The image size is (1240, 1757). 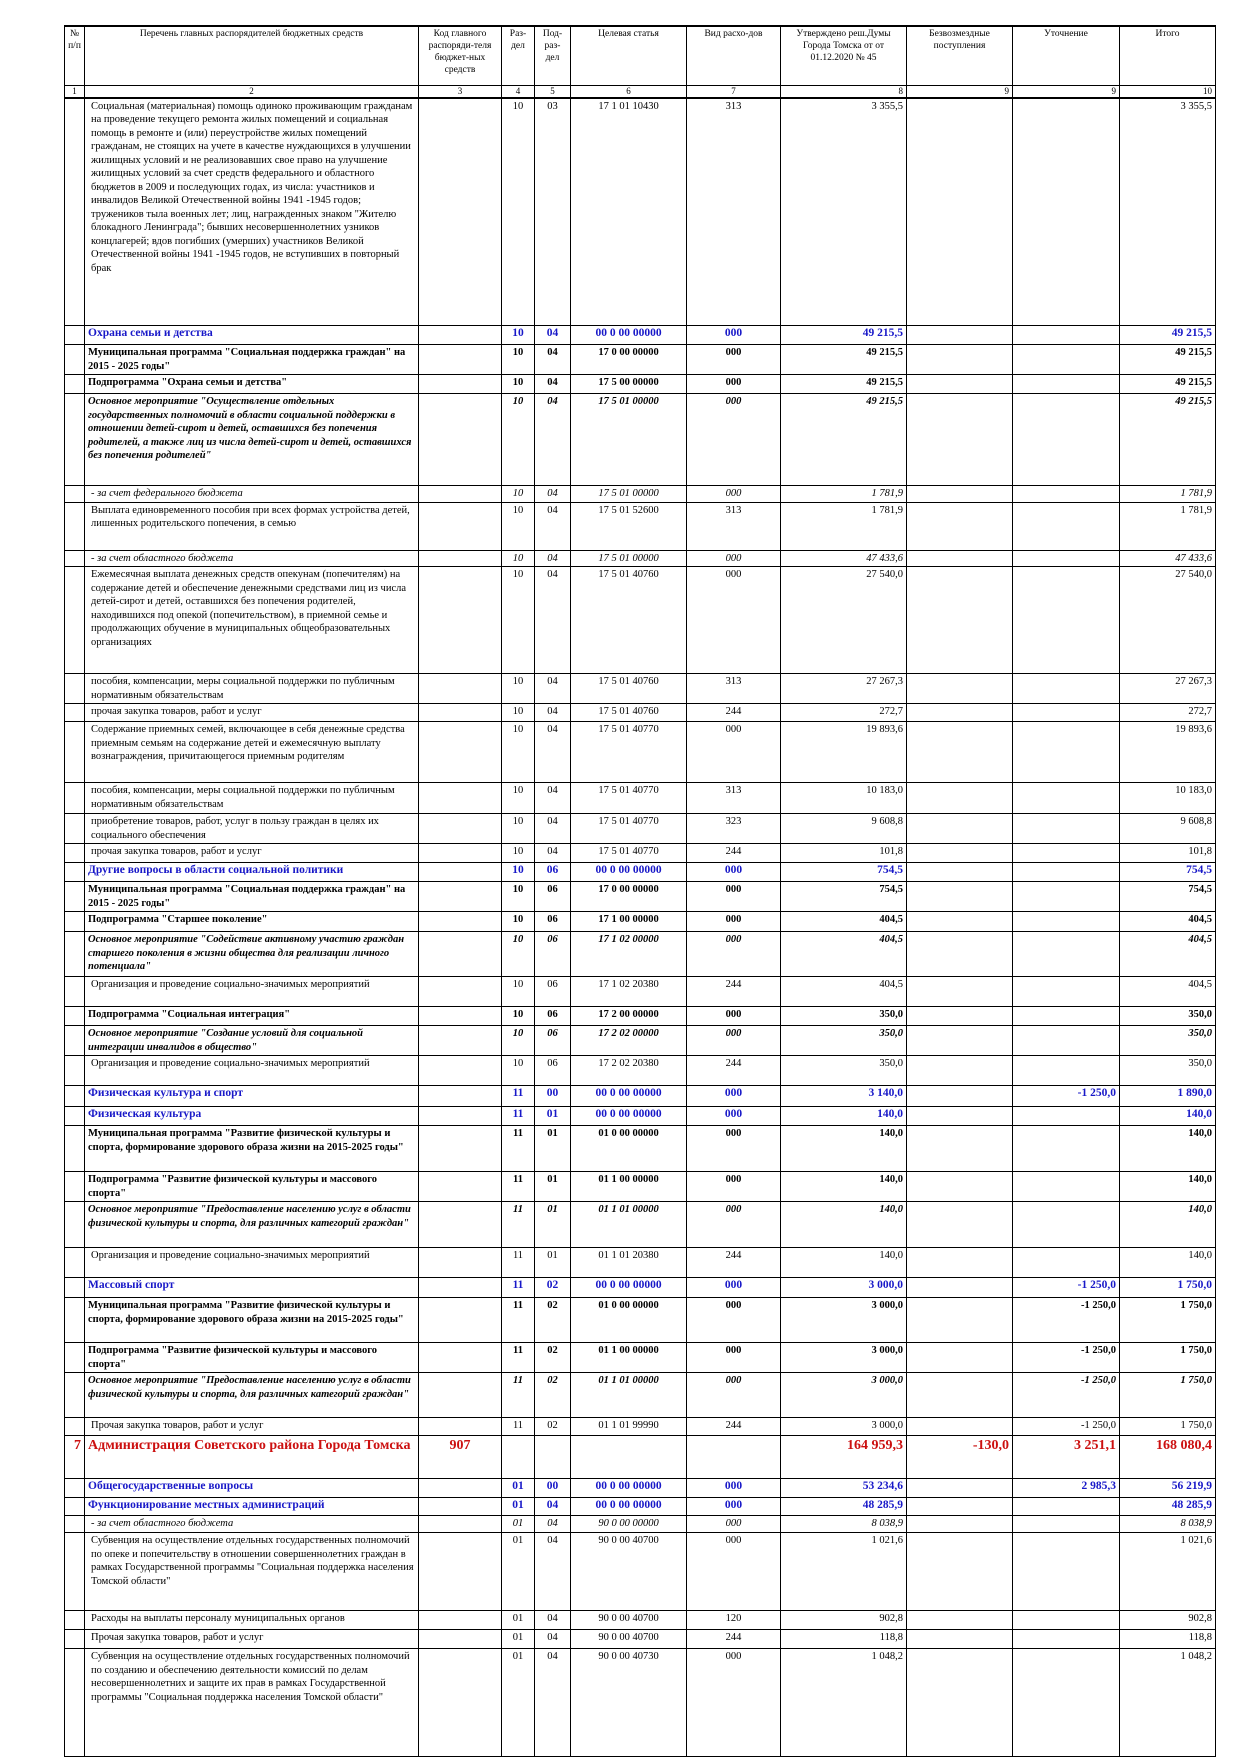 What do you see at coordinates (251, 1426) in the screenshot?
I see `row-name: Прочая закупка товаров, работ и услуг` at bounding box center [251, 1426].